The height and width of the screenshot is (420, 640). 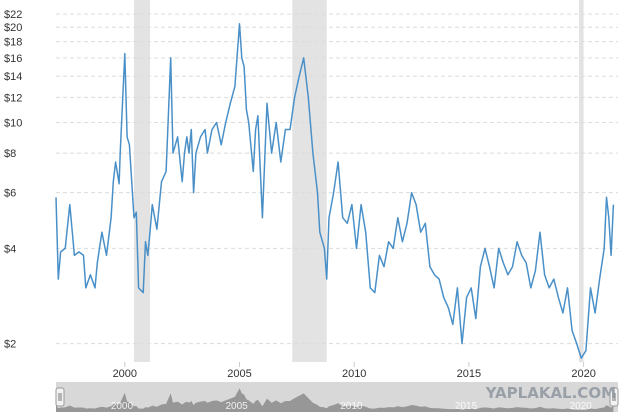 I want to click on y-tick-label: $16, so click(x=13, y=59).